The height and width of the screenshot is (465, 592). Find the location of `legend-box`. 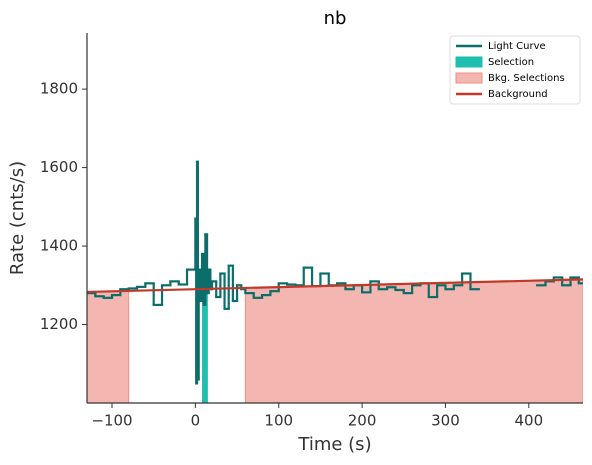

legend-box is located at coordinates (515, 70).